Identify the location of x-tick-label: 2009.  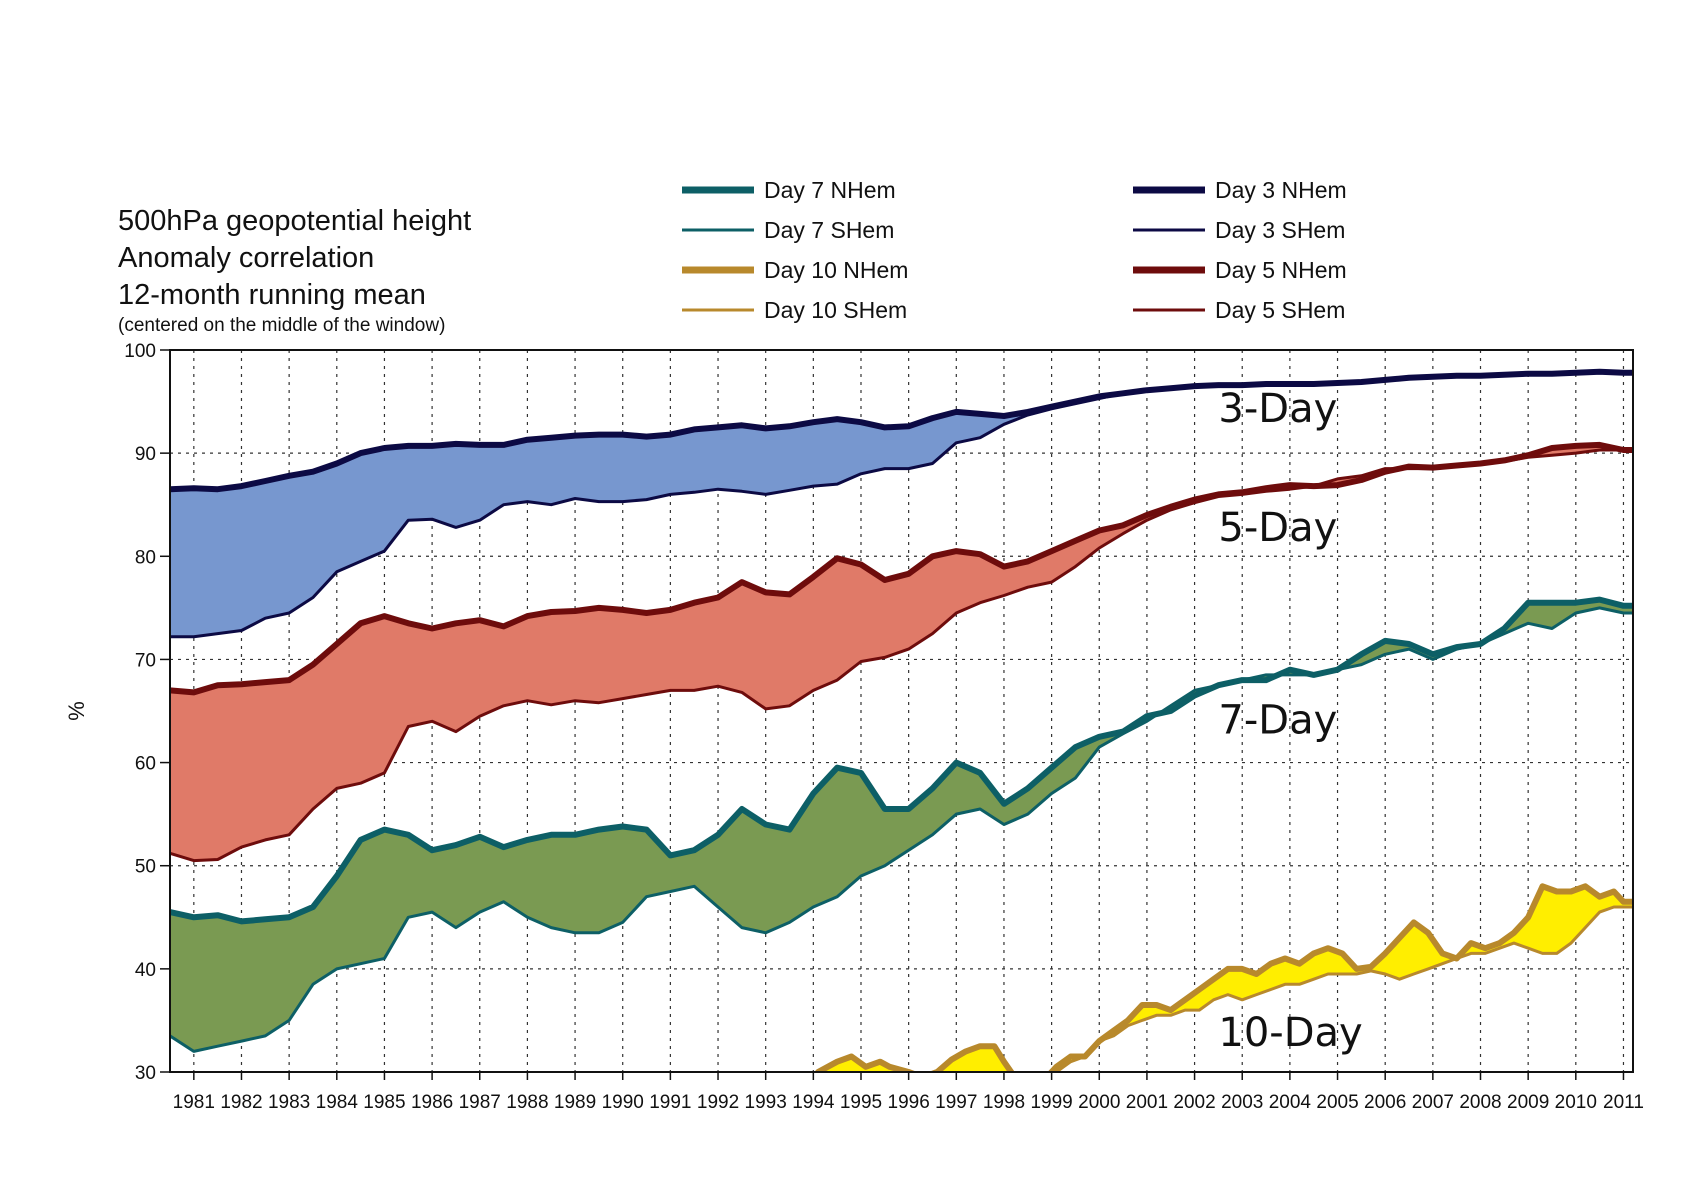
(1528, 1102).